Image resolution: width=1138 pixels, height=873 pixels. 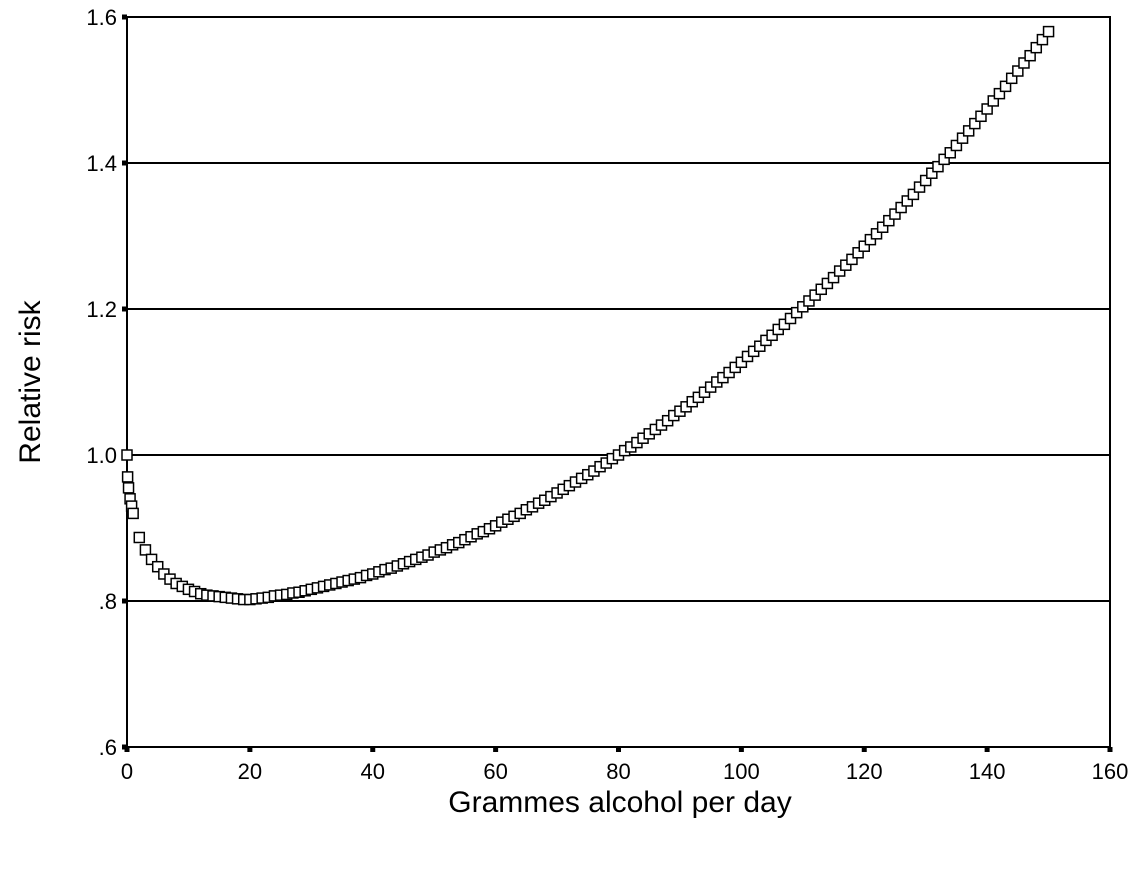 What do you see at coordinates (1110, 771) in the screenshot?
I see `x-tick-label: 160` at bounding box center [1110, 771].